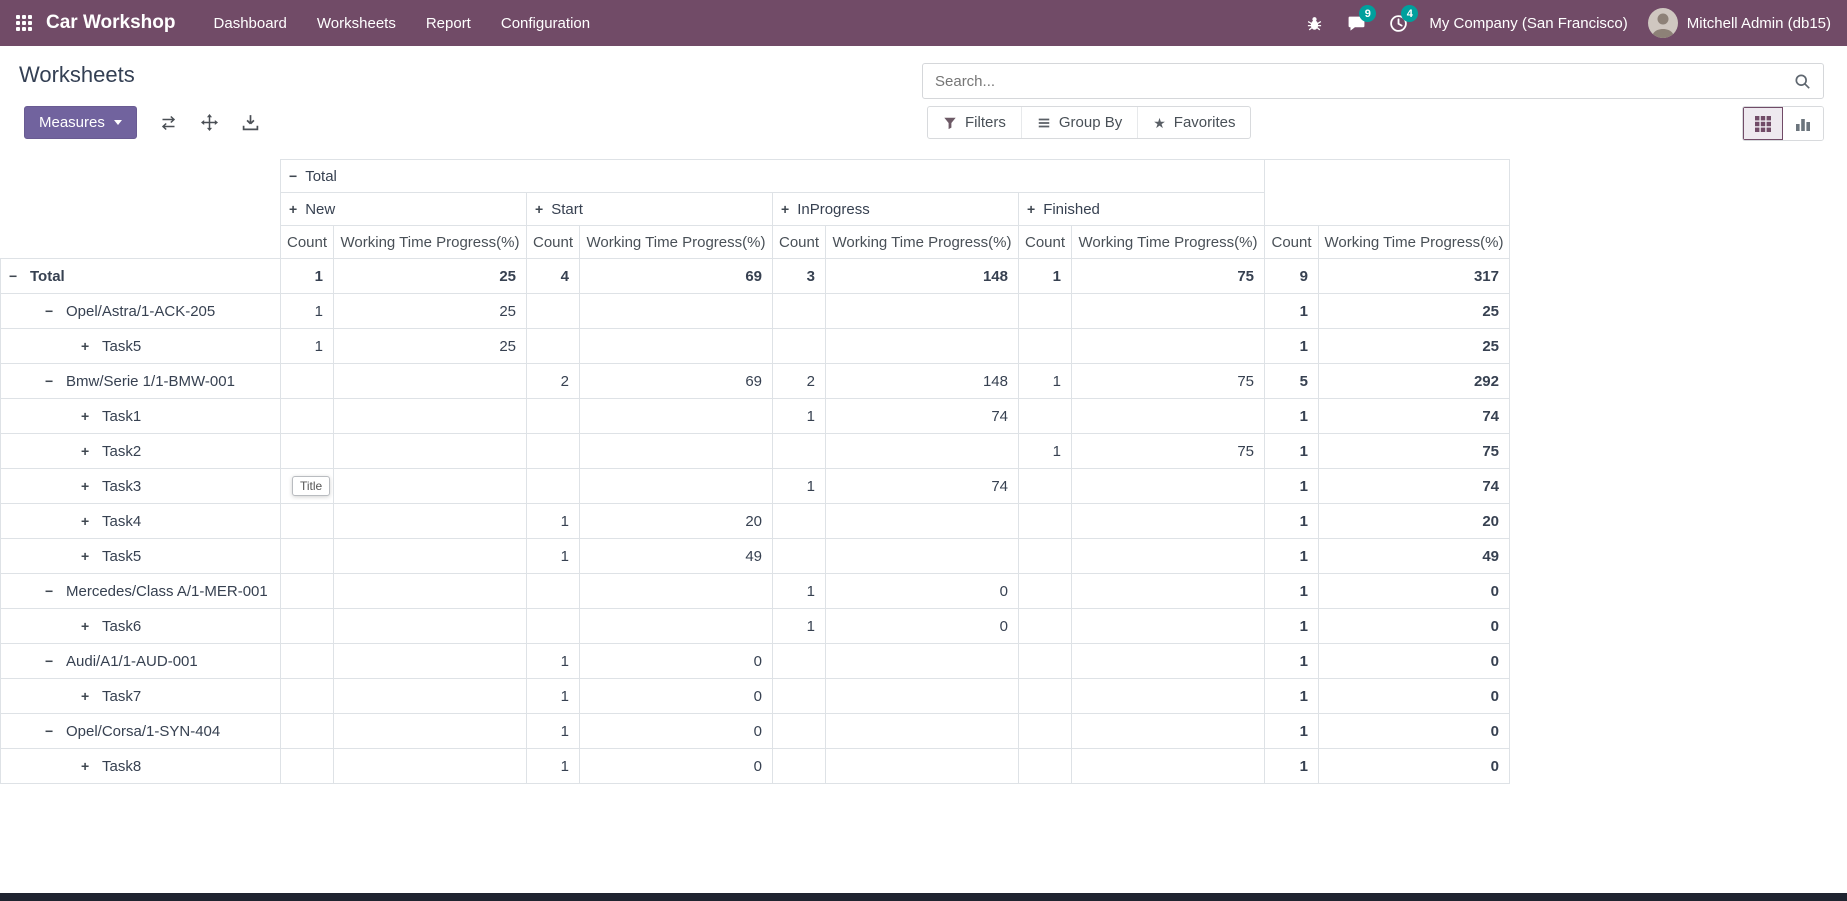 The image size is (1847, 901). What do you see at coordinates (1361, 19) in the screenshot?
I see `messages-icon: 9` at bounding box center [1361, 19].